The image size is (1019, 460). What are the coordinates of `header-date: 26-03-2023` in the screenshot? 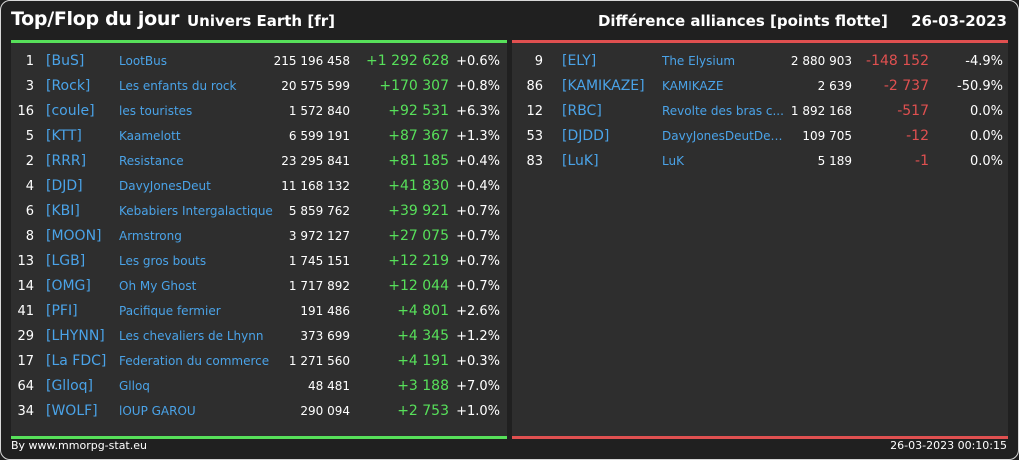 It's located at (959, 21).